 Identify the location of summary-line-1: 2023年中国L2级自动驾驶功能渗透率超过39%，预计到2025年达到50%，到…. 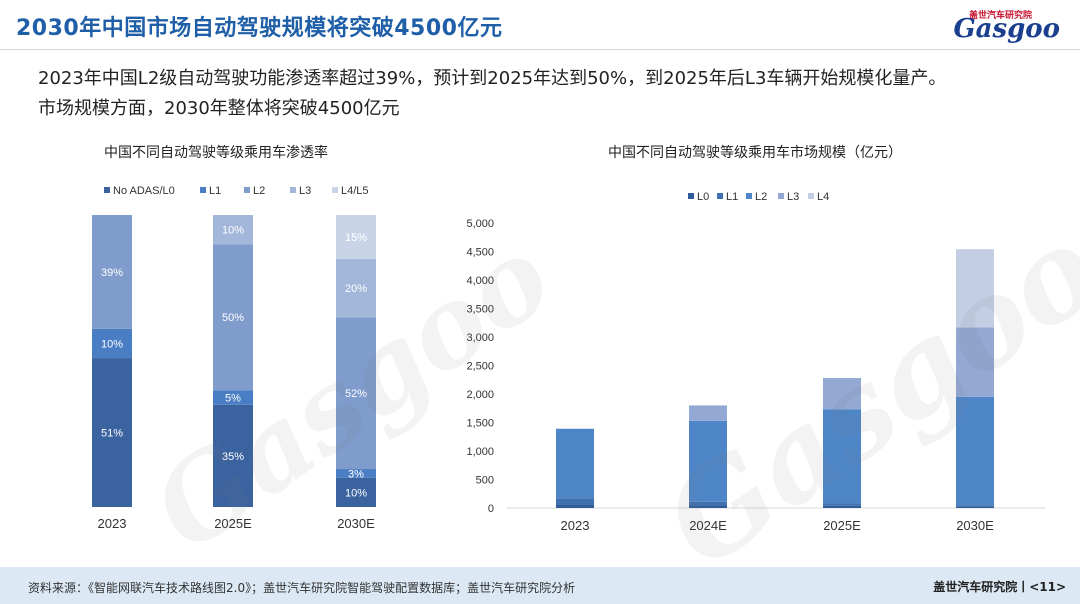
(492, 78).